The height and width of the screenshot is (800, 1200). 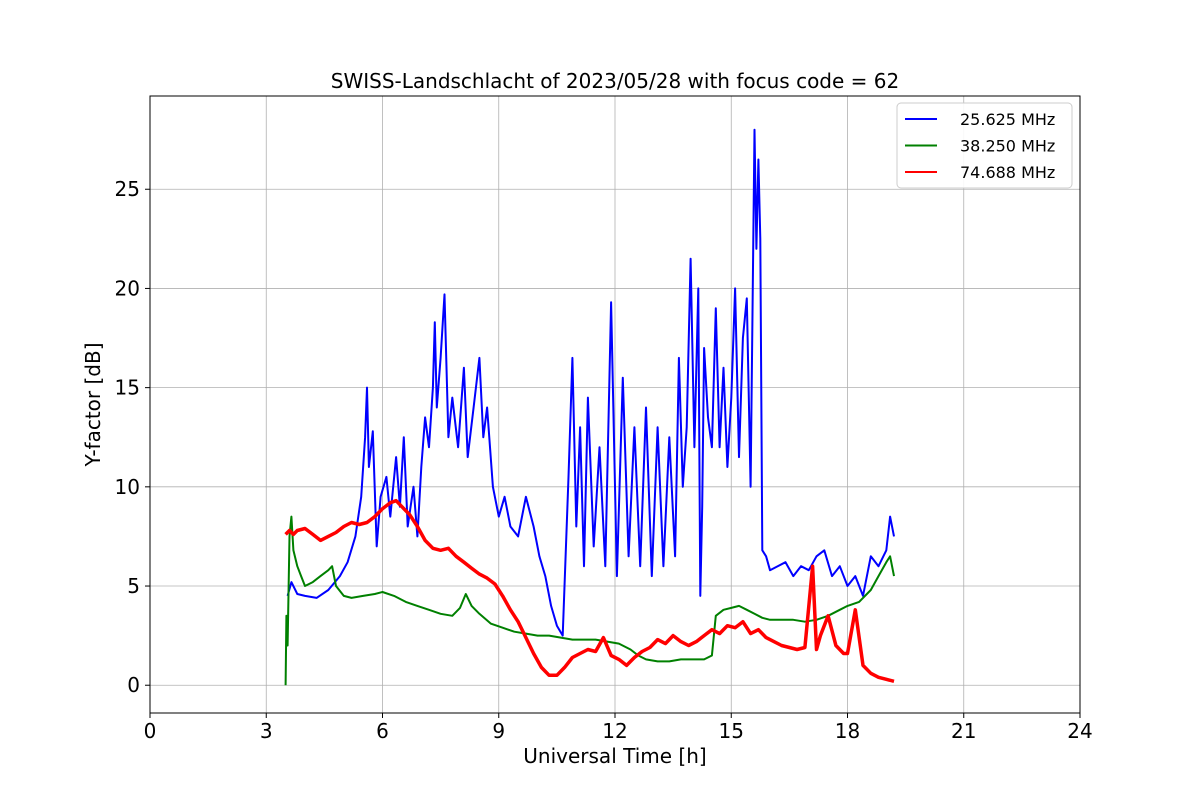 I want to click on y-tick-label: 20, so click(x=127, y=288).